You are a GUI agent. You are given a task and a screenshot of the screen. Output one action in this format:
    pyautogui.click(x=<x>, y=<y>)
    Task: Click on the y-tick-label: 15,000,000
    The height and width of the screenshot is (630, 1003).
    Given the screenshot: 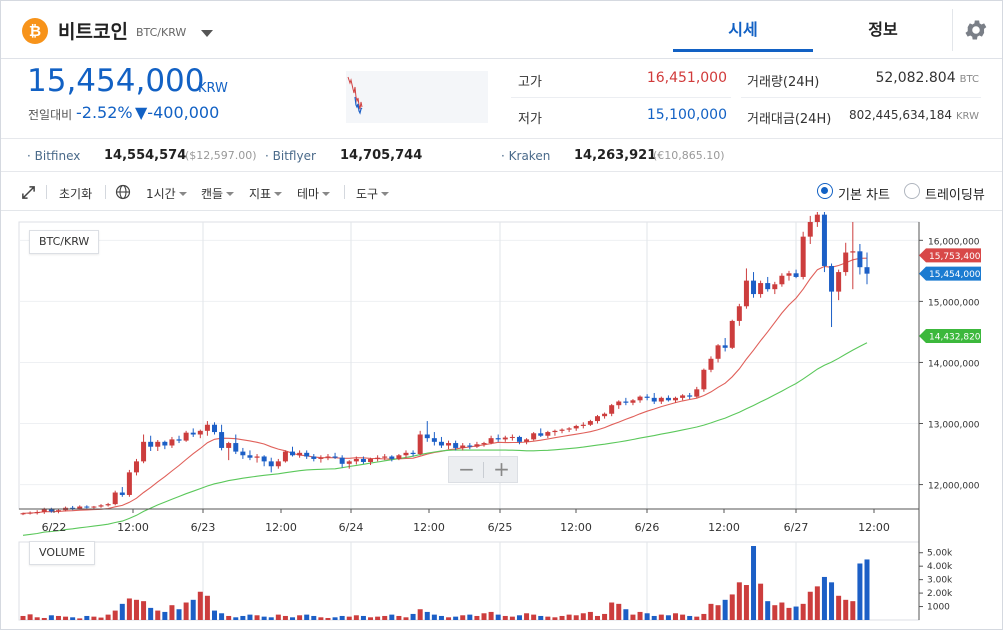 What is the action you would take?
    pyautogui.click(x=954, y=303)
    